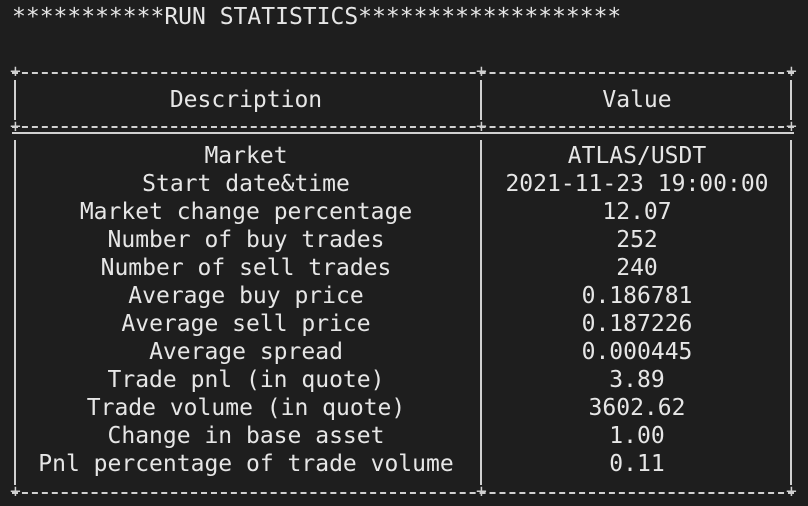 Image resolution: width=808 pixels, height=506 pixels. Describe the element at coordinates (481, 312) in the screenshot. I see `middle-border-body` at that location.